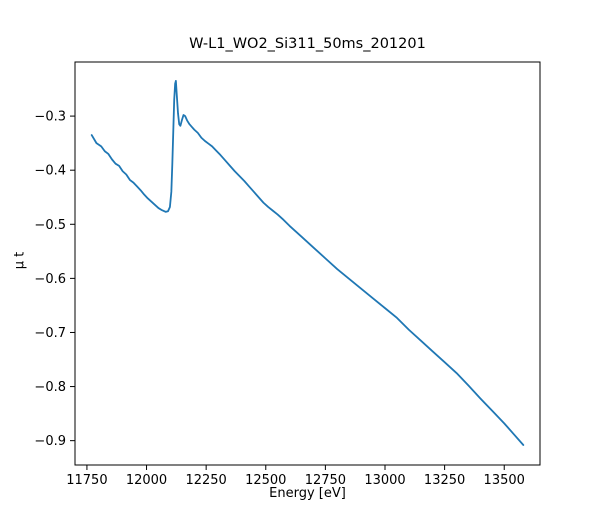 The height and width of the screenshot is (520, 600). I want to click on y-tick-label: −0.5, so click(50, 225).